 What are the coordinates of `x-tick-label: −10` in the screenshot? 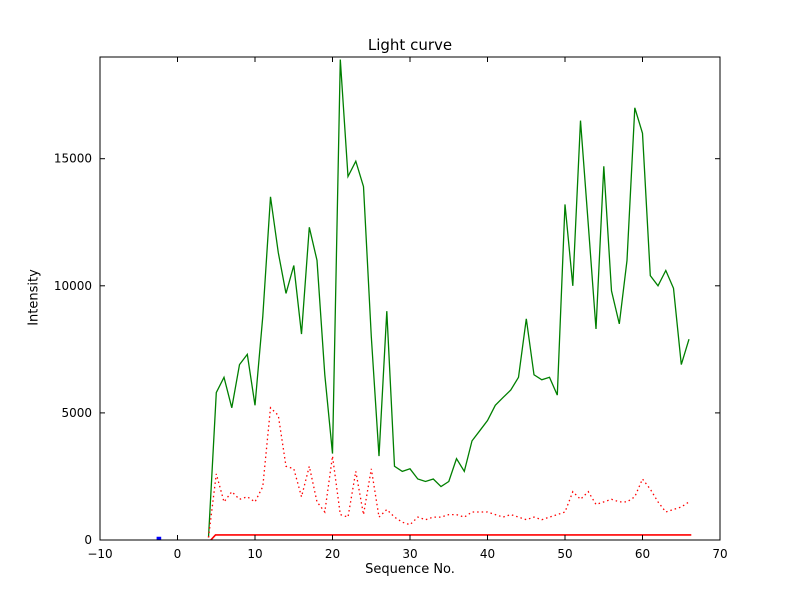 It's located at (99, 554).